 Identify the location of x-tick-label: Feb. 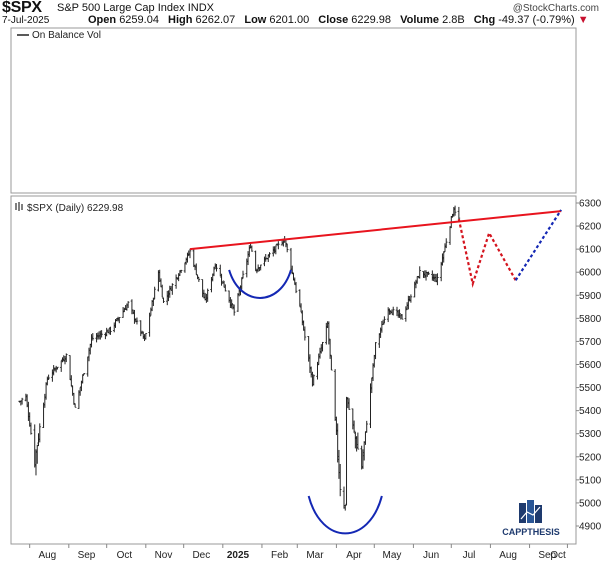
(280, 555).